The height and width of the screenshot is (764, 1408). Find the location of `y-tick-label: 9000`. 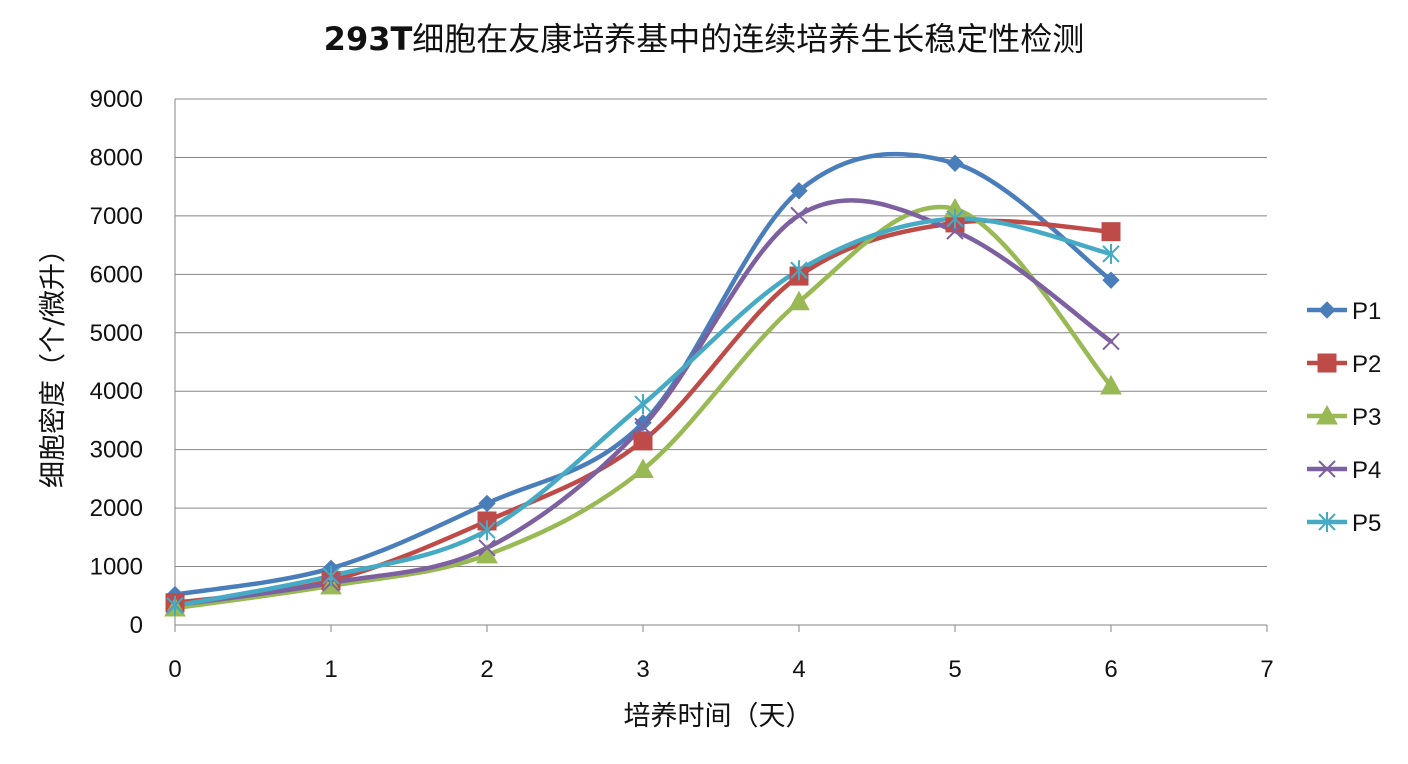

y-tick-label: 9000 is located at coordinates (116, 99).